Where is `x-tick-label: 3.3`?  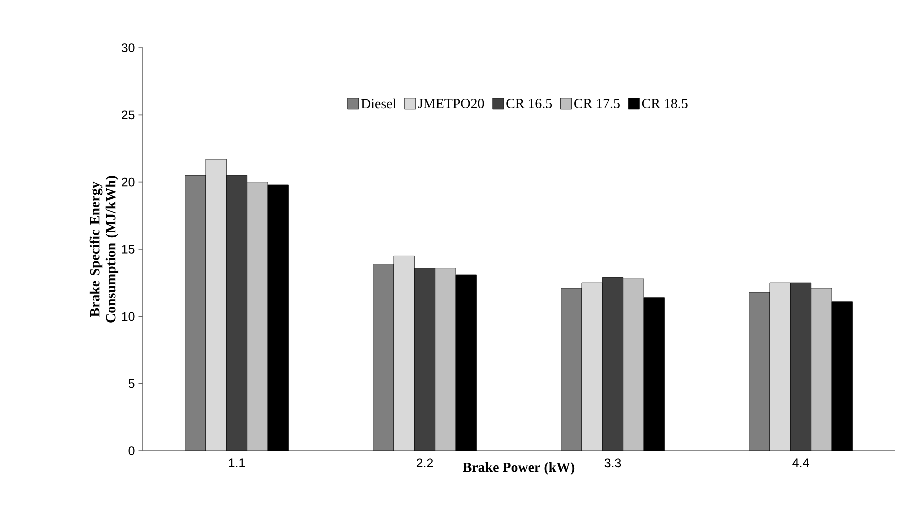 x-tick-label: 3.3 is located at coordinates (613, 463).